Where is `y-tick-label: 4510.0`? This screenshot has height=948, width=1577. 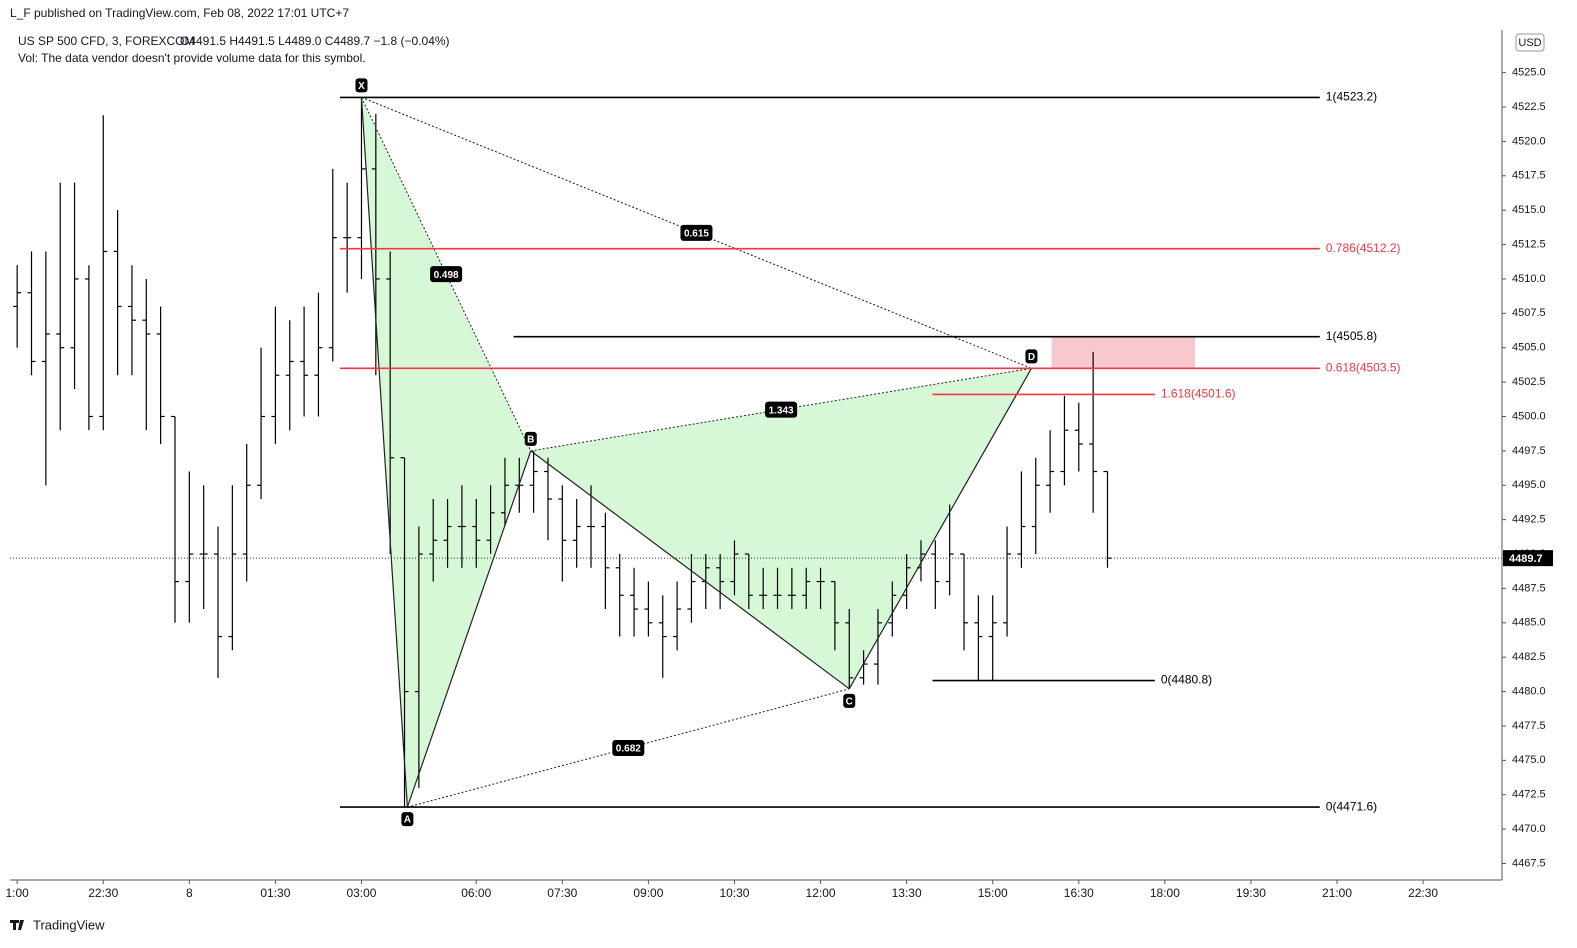
y-tick-label: 4510.0 is located at coordinates (1529, 279).